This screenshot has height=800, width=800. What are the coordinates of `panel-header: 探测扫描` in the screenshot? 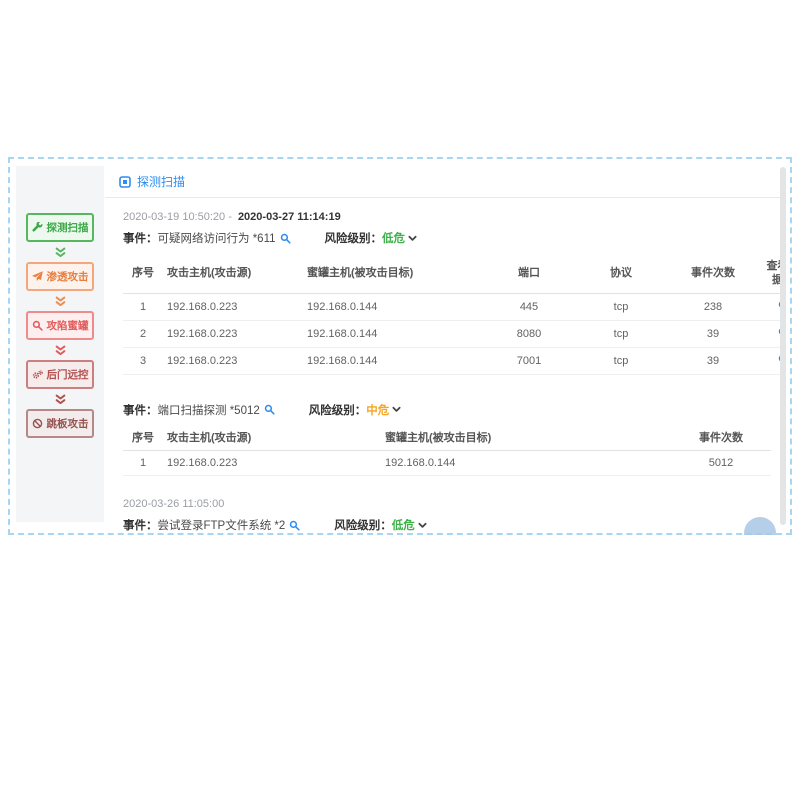 It's located at (444, 182).